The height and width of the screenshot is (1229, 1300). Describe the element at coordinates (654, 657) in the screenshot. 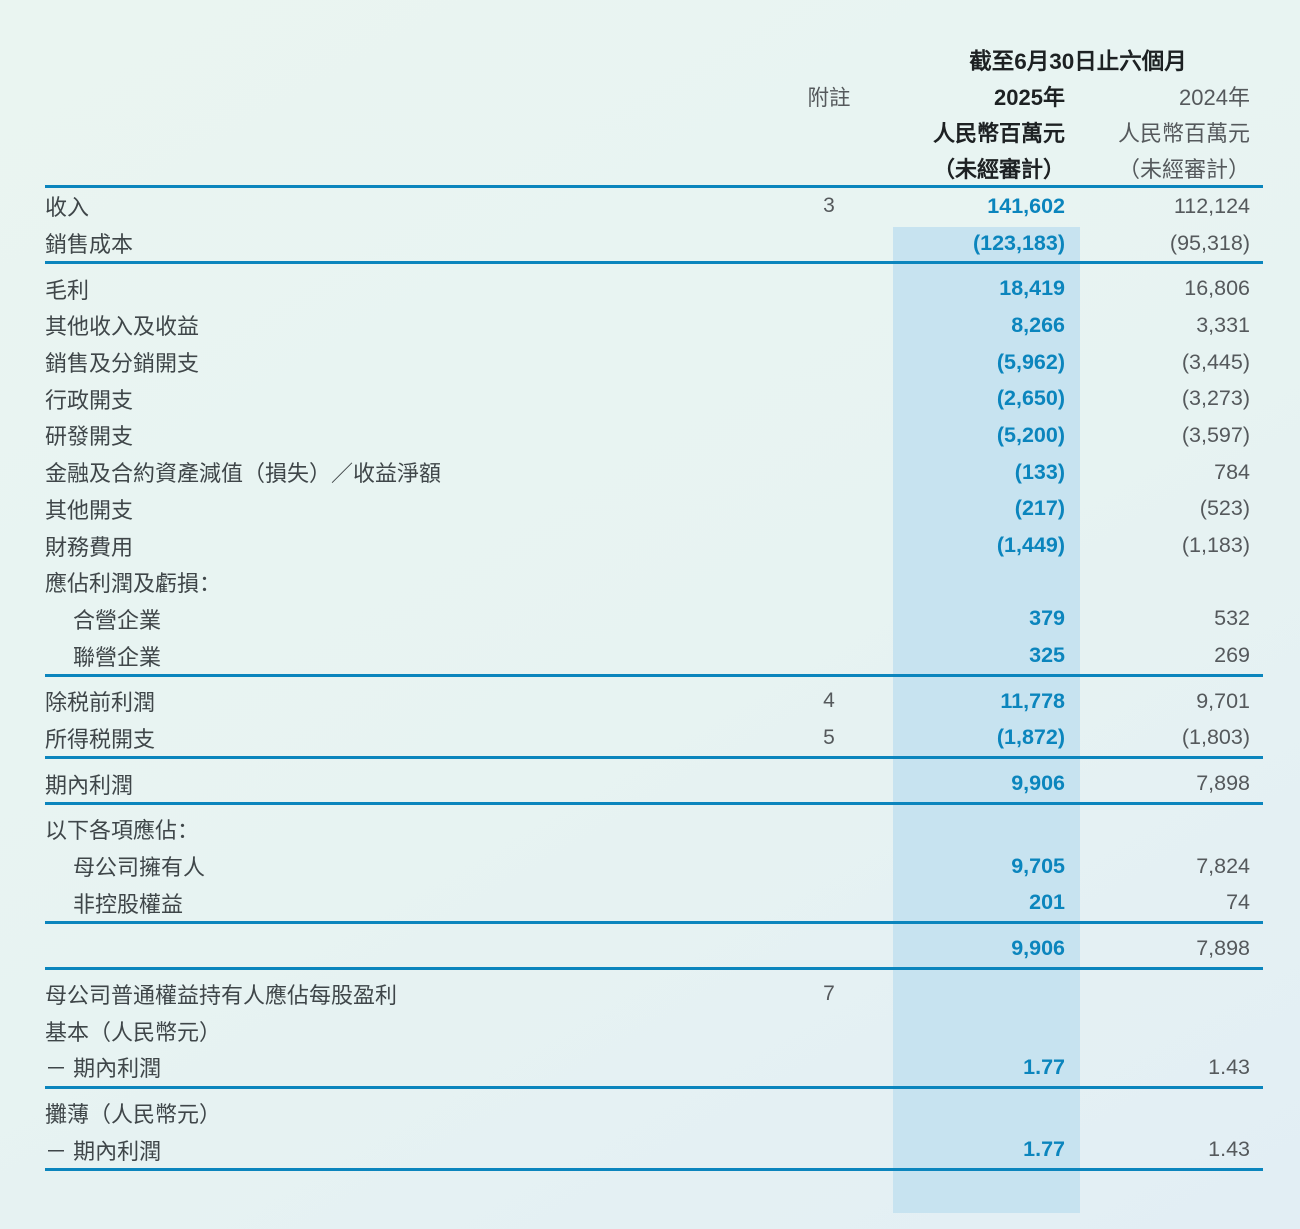

I see `table-row: 聯營企業 325 269` at that location.